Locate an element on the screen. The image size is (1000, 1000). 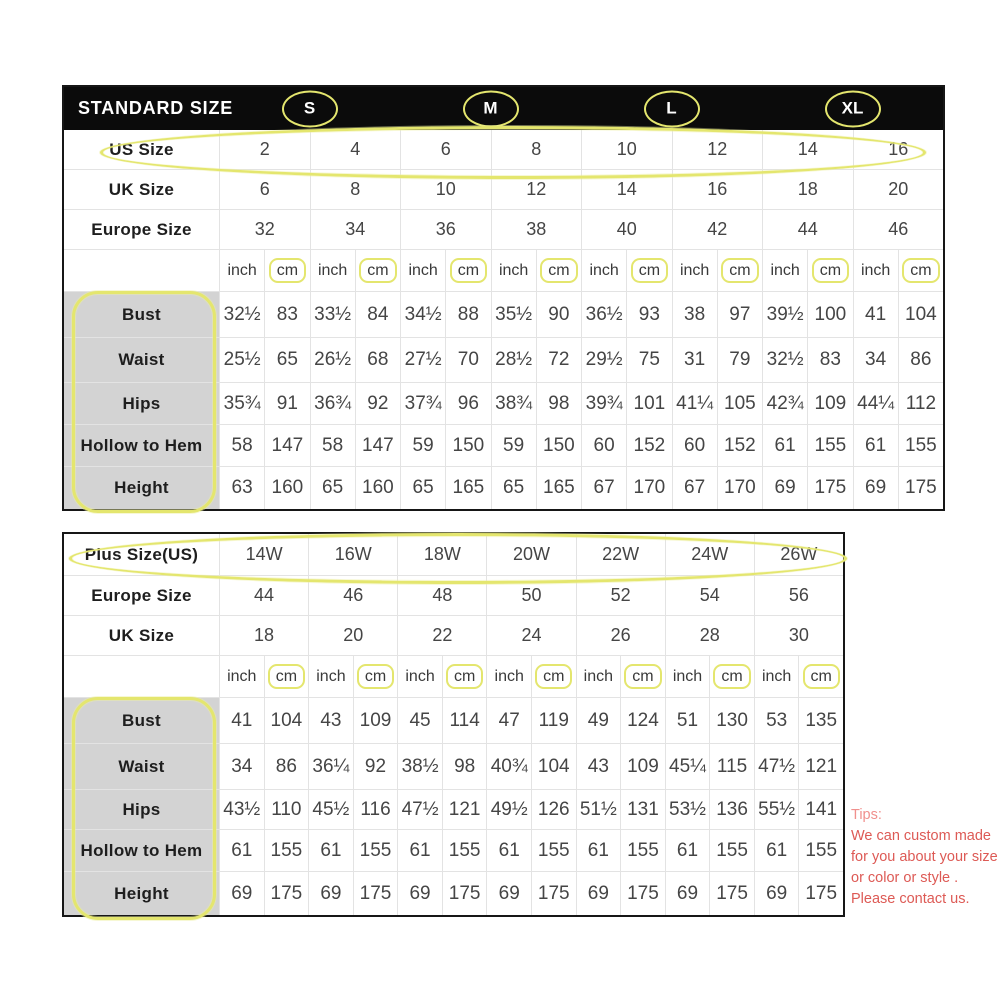
measure-value: 34½ is located at coordinates (423, 314).